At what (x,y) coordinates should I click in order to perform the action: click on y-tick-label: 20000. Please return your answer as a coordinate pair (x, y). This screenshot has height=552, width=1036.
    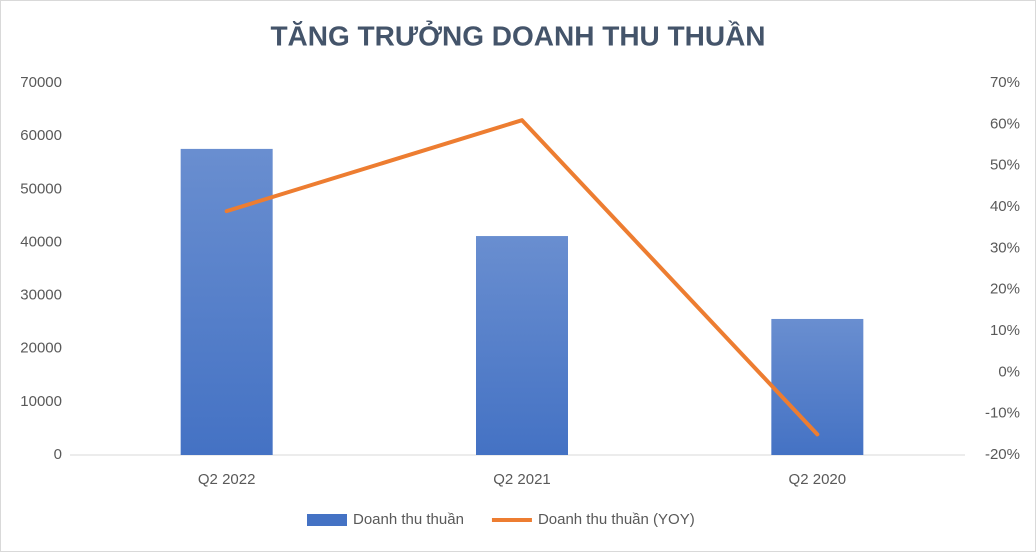
    Looking at the image, I should click on (41, 348).